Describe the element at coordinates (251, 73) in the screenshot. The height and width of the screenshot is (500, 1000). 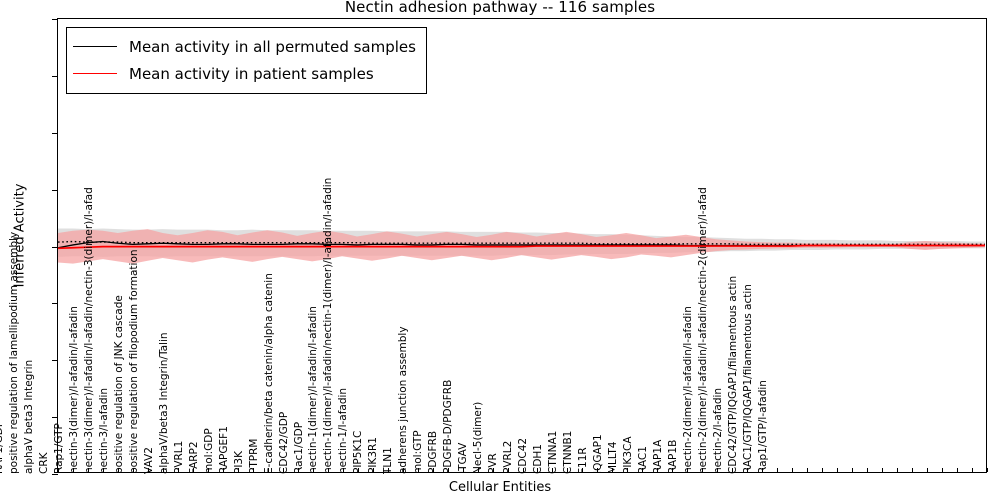
I see `legend-label-patient: Mean activity in patient samples` at that location.